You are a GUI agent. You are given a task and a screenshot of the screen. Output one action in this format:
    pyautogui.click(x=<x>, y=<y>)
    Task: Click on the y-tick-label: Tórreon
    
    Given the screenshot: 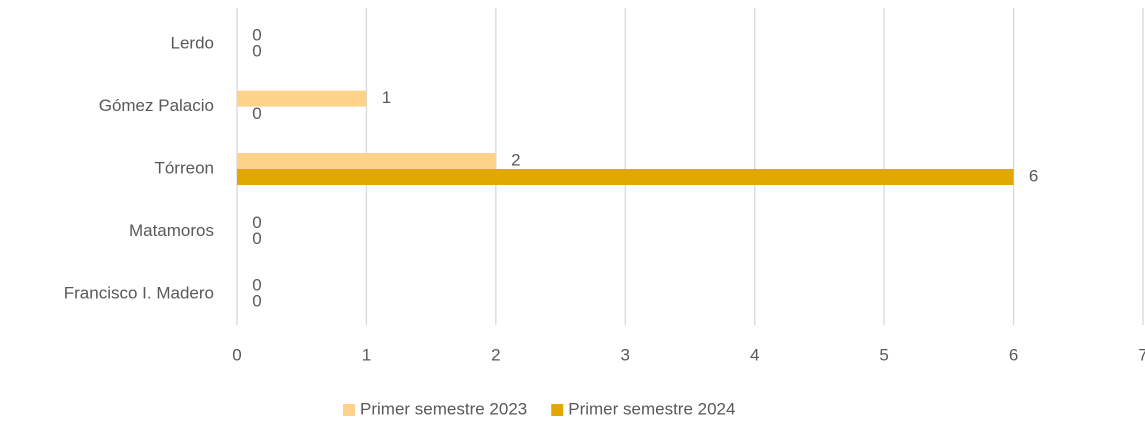 What is the action you would take?
    pyautogui.click(x=184, y=167)
    